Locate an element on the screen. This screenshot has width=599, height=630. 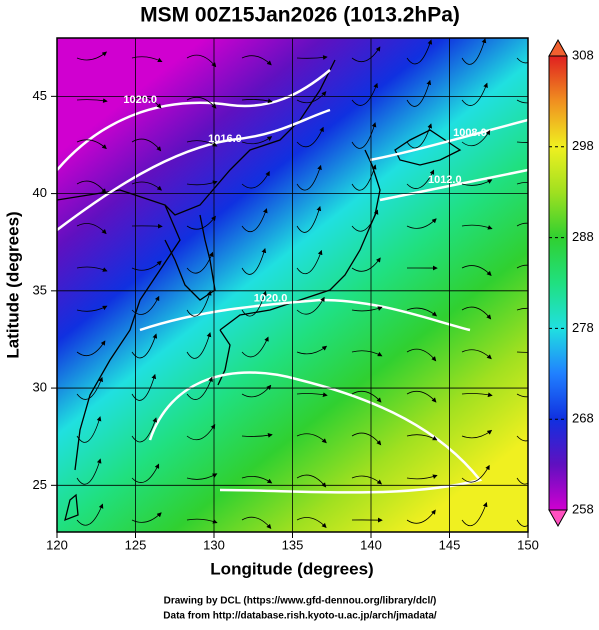
y-tick-label: 35 is located at coordinates (40, 289).